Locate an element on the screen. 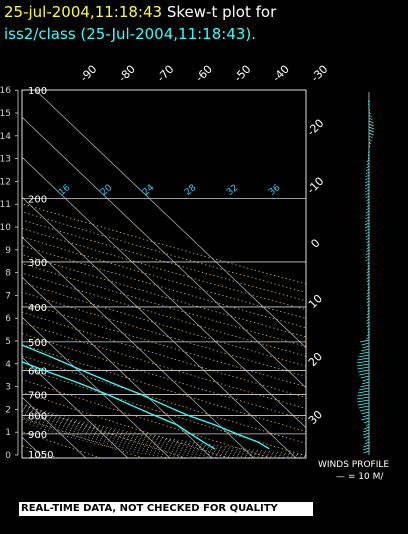 This screenshot has height=534, width=408. height-tick-label: 16 is located at coordinates (5, 91).